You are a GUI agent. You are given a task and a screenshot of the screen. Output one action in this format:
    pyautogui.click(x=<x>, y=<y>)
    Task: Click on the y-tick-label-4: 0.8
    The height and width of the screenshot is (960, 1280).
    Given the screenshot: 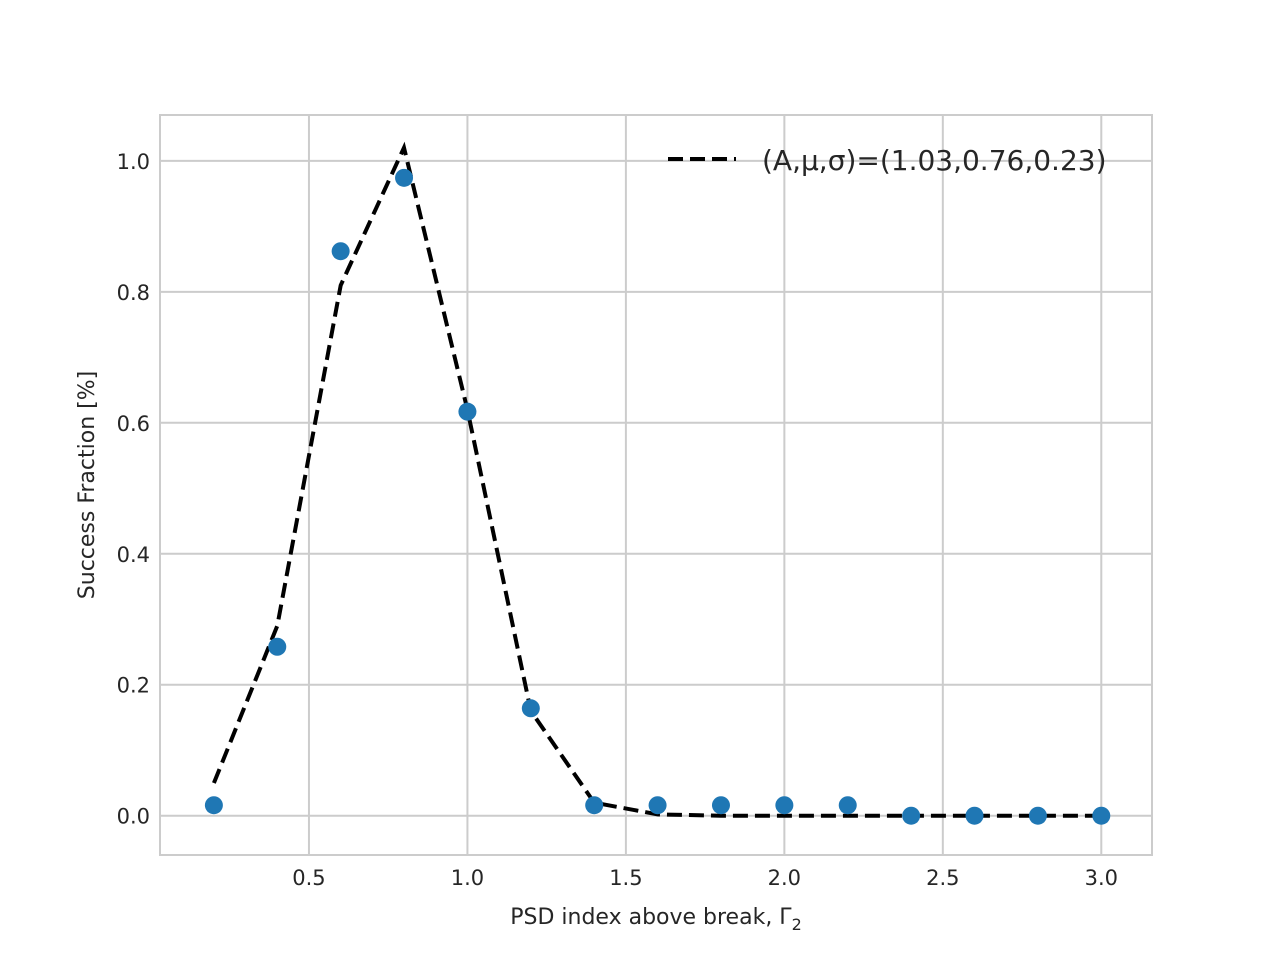 What is the action you would take?
    pyautogui.click(x=133, y=293)
    